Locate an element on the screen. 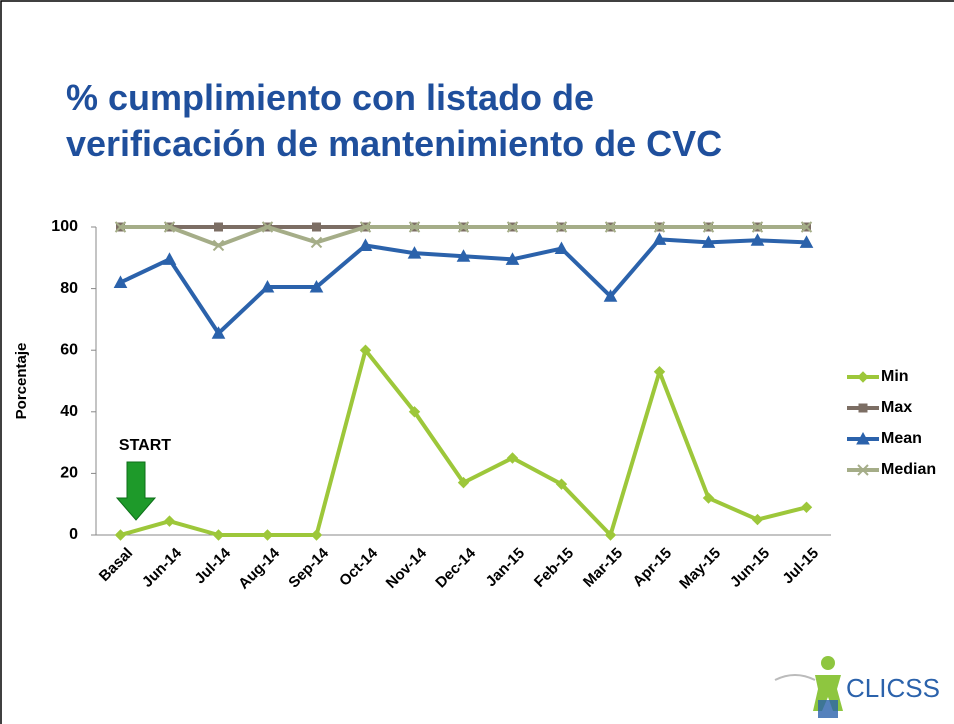 The image size is (954, 724). logo-swoosh is located at coordinates (795, 677).